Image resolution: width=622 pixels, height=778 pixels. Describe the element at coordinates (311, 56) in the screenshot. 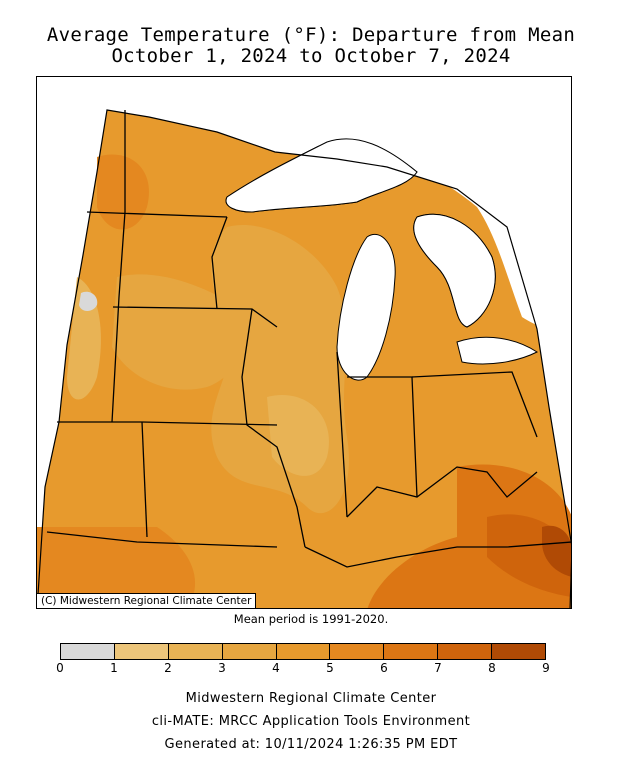

I see `map-title-line2: October 1, 2024 to October 7, 2024` at that location.